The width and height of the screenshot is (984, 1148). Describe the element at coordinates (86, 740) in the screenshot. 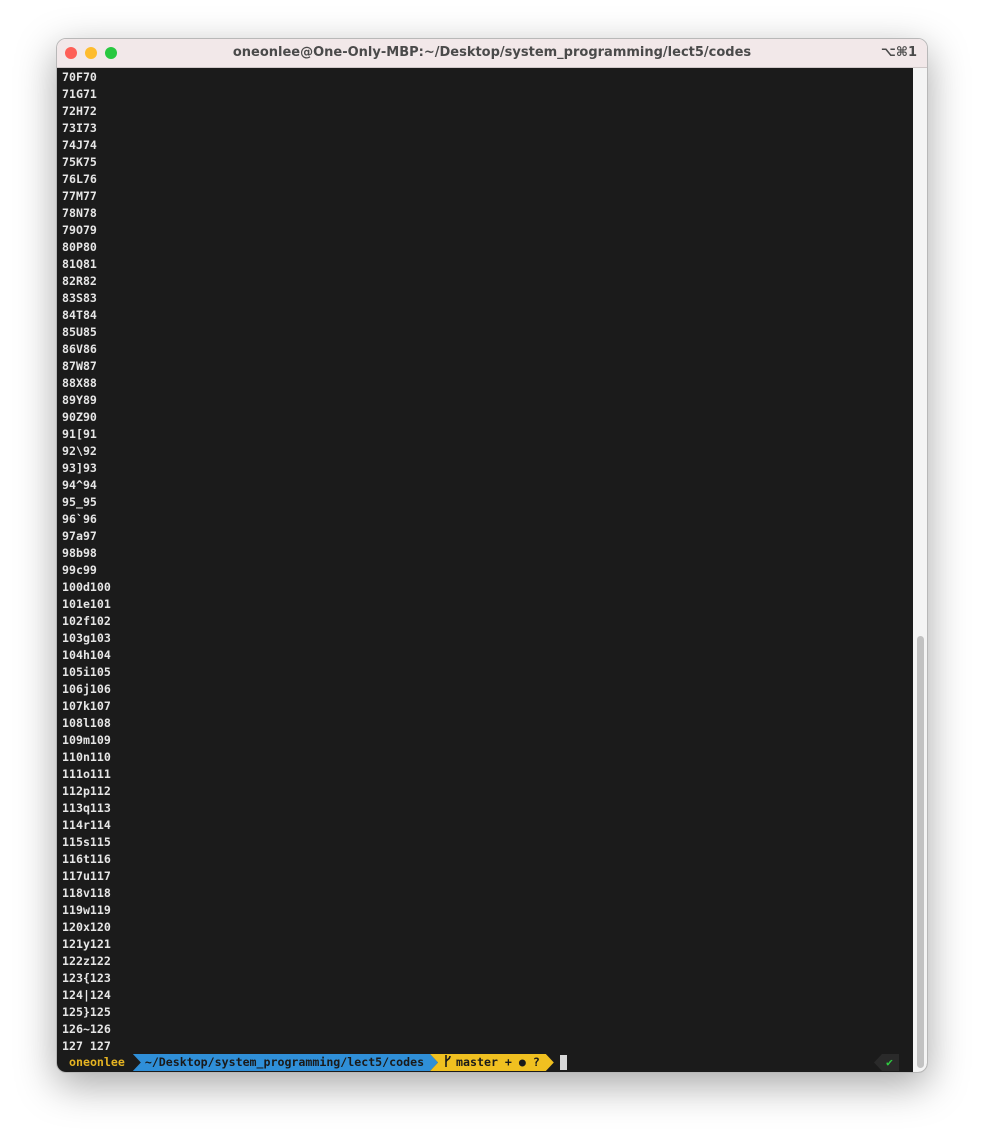

I see `output-line: 109m109` at that location.